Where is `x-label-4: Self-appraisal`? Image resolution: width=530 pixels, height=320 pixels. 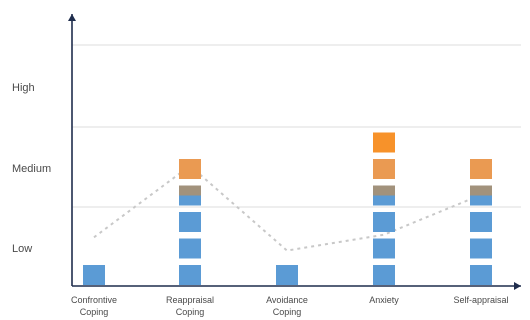
x-label-4: Self-appraisal is located at coordinates (480, 300).